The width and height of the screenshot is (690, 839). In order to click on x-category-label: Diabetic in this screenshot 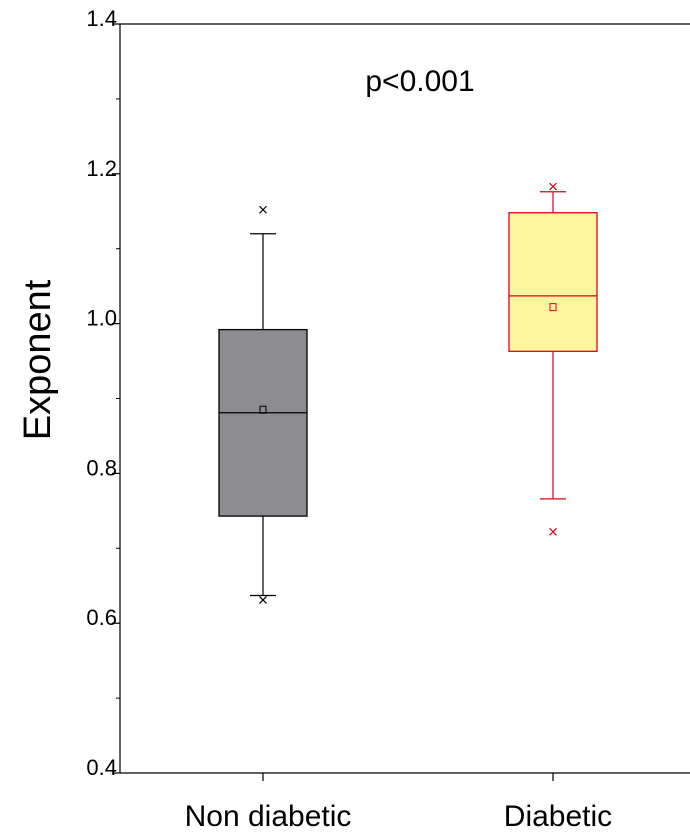, I will do `click(558, 816)`.